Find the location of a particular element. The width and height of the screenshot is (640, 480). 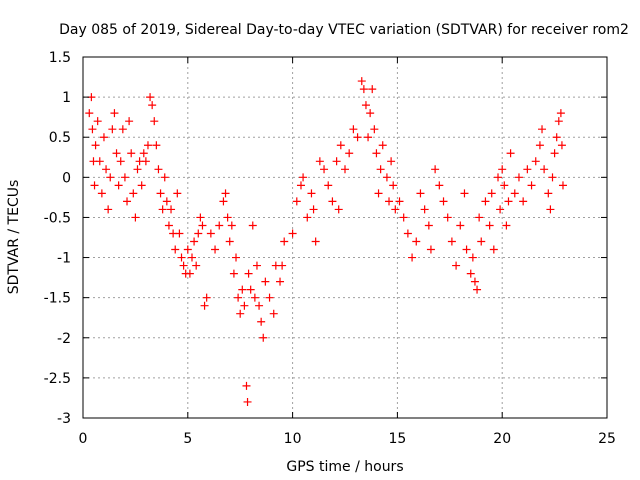

y-tick-label: 0 is located at coordinates (66, 178).